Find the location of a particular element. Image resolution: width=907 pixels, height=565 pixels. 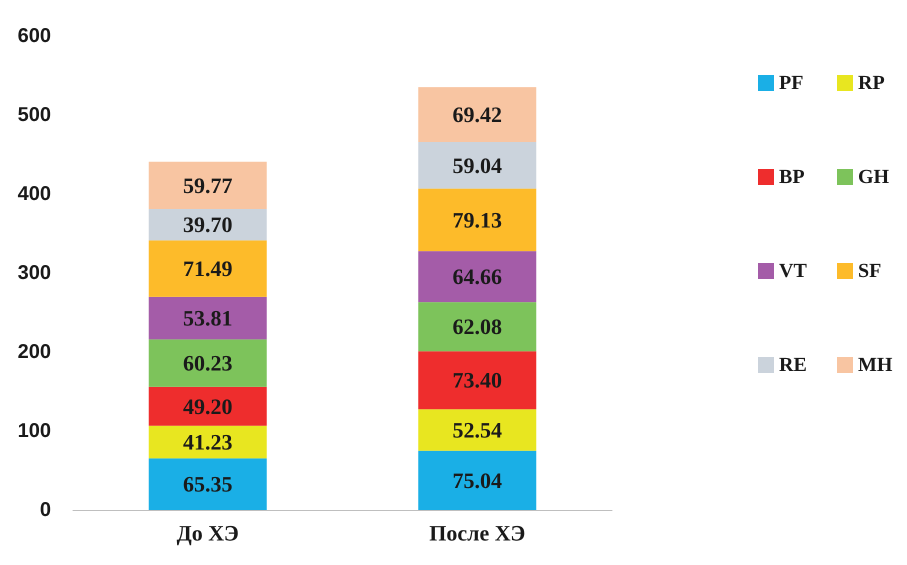

data-label: 60.23 is located at coordinates (207, 363).